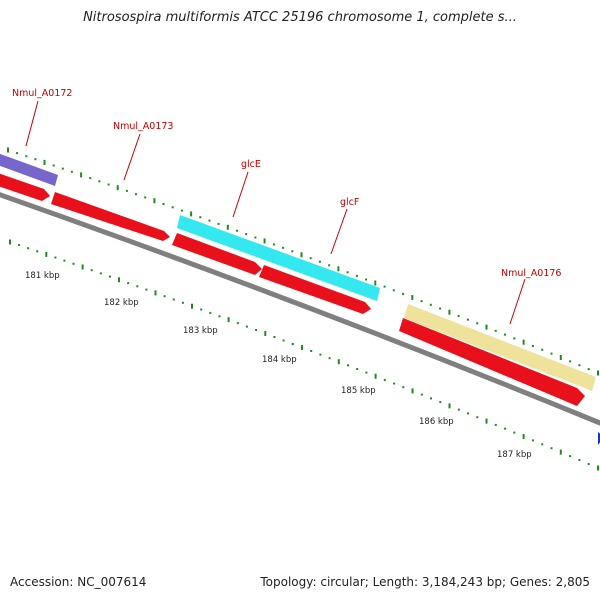 The height and width of the screenshot is (600, 600). I want to click on cds-arrow-nmul-a0172, so click(25, 186).